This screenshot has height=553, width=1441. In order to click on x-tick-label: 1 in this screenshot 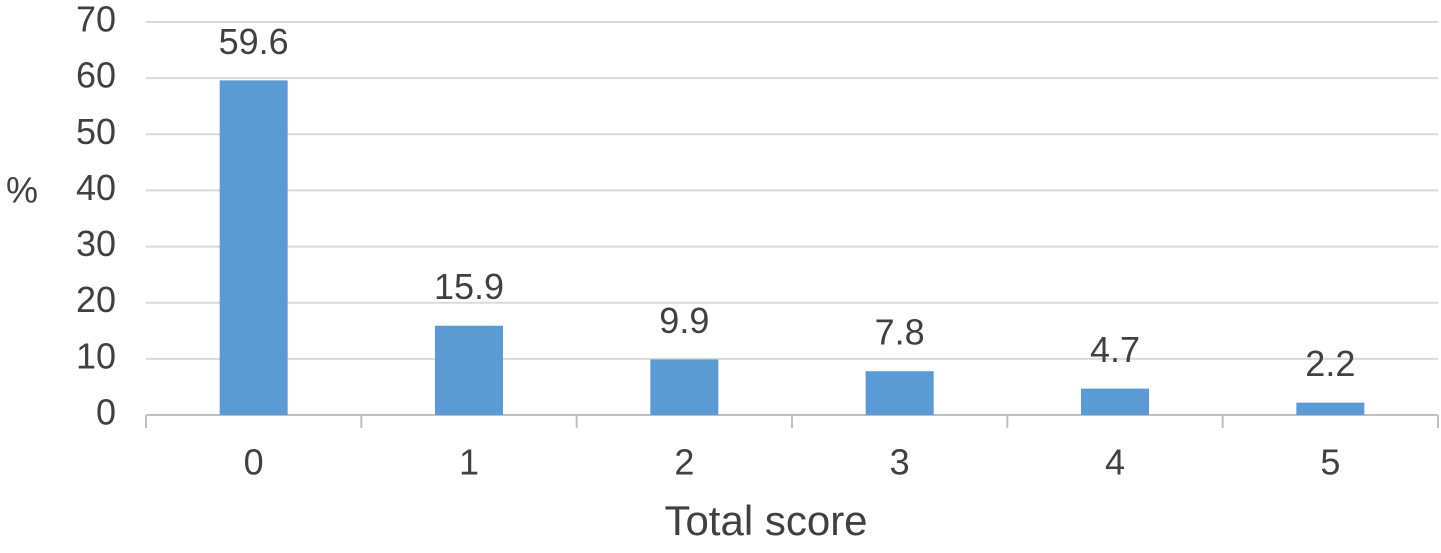, I will do `click(469, 462)`.